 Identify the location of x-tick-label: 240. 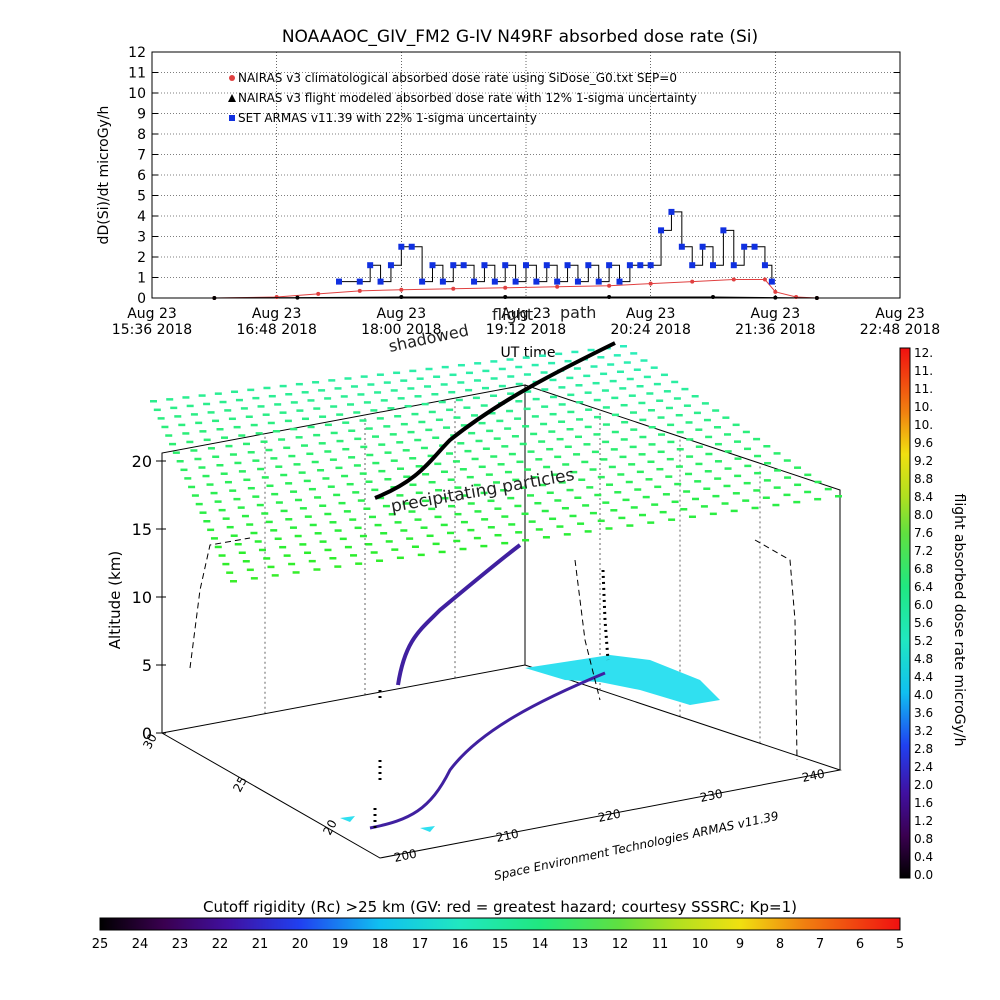
(813, 775).